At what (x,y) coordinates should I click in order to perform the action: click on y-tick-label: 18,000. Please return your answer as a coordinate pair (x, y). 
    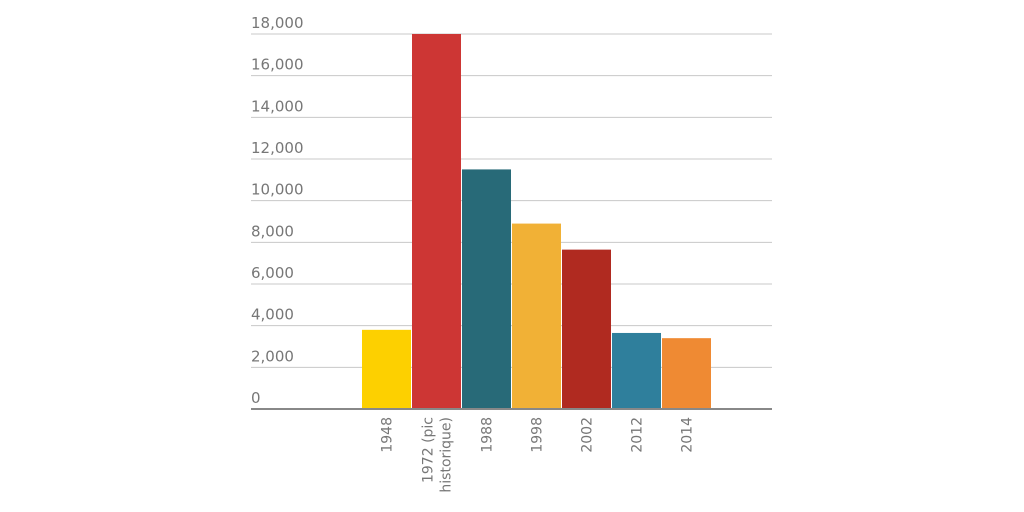
    Looking at the image, I should click on (277, 23).